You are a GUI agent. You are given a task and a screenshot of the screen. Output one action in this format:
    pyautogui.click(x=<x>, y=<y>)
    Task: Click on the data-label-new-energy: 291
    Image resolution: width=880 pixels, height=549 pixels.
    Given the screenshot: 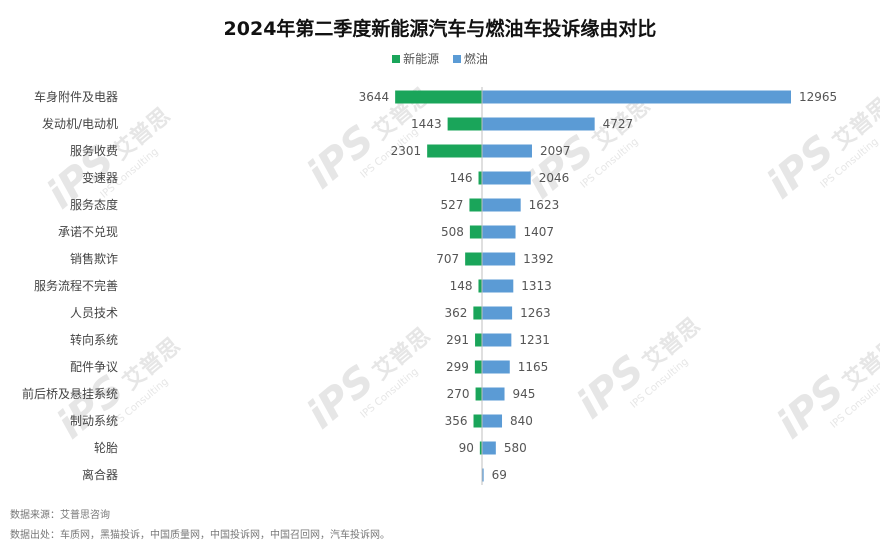 What is the action you would take?
    pyautogui.click(x=457, y=340)
    